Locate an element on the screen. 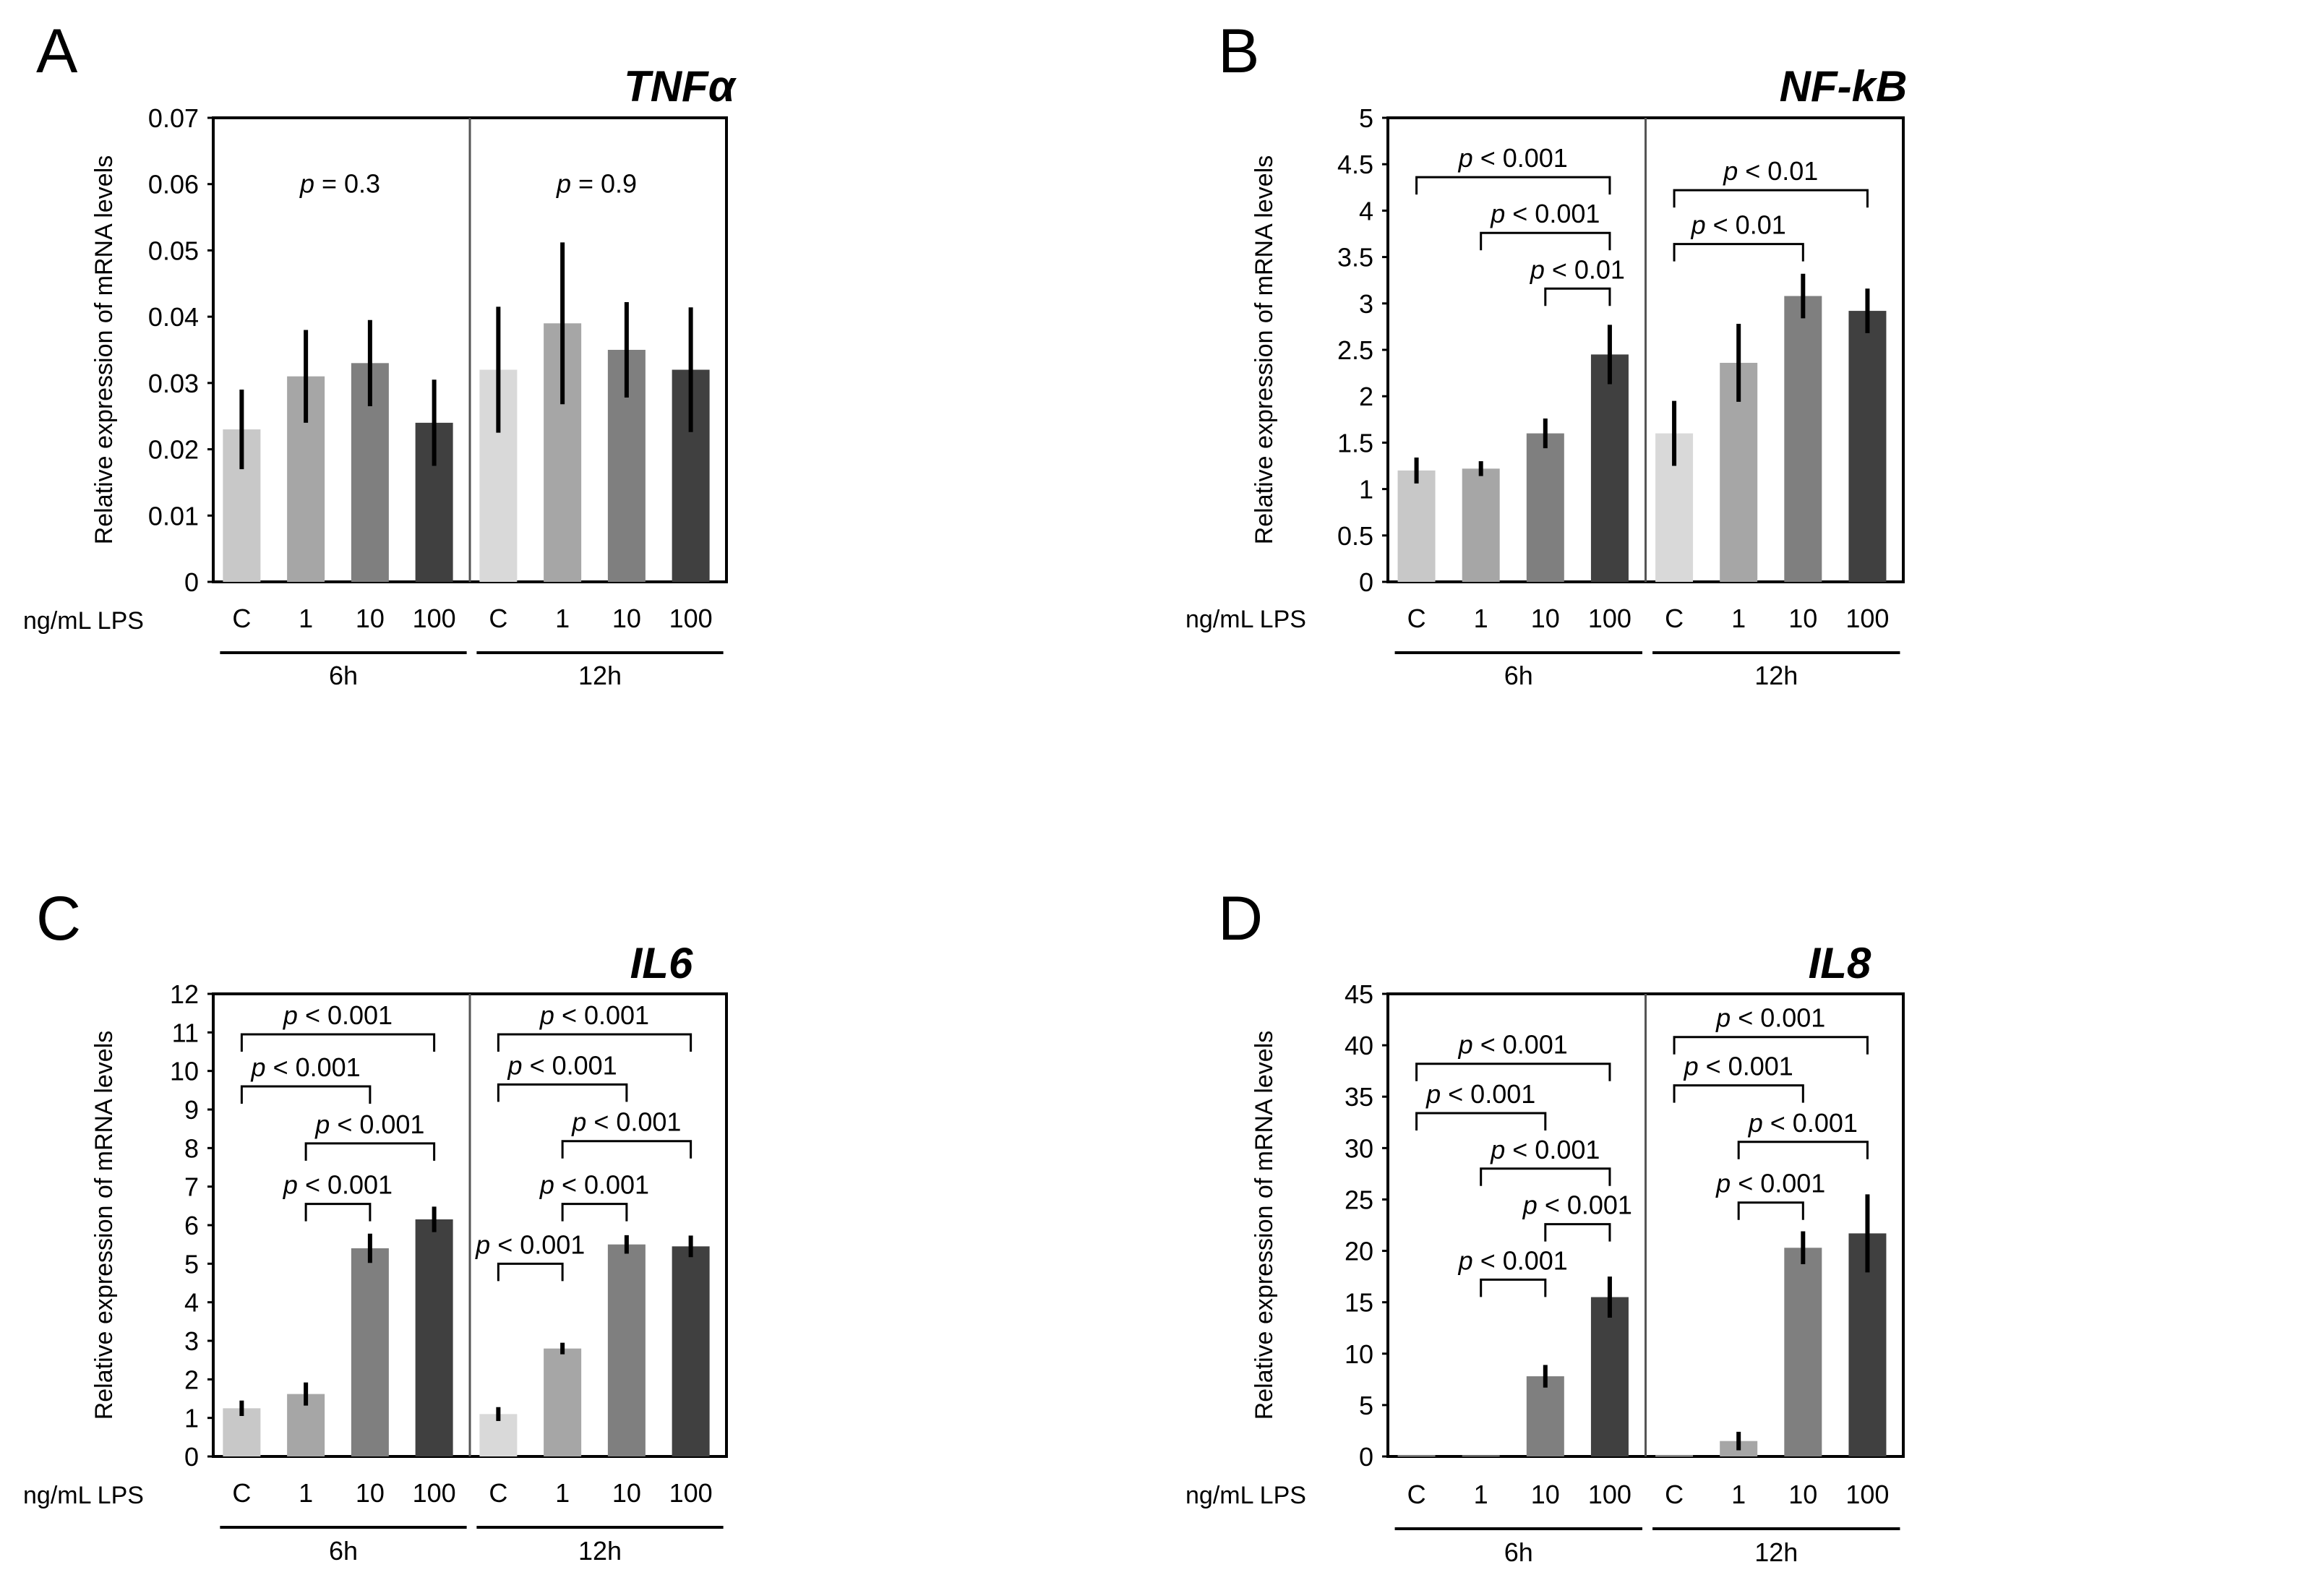  y-tick-label: 0.07 is located at coordinates (173, 118).